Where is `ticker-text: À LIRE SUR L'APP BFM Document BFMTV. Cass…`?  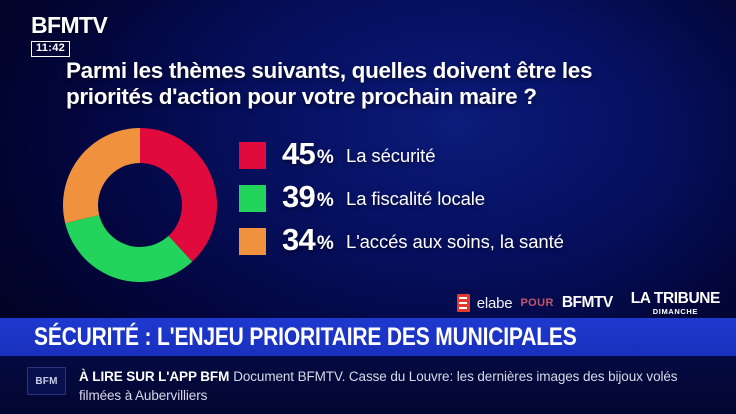 ticker-text: À LIRE SUR L'APP BFM Document BFMTV. Cass… is located at coordinates (397, 386).